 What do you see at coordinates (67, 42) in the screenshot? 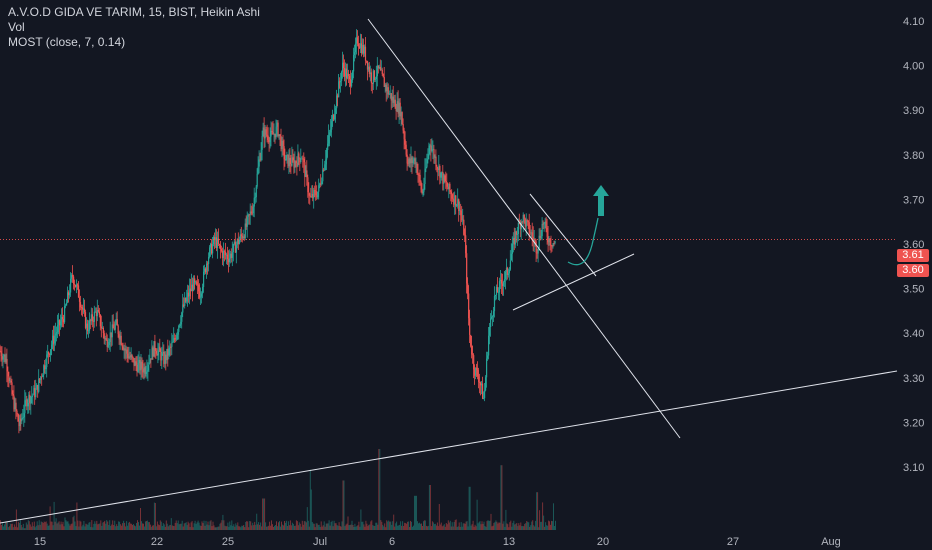
I see `most-indicator-label: MOST (close, 7, 0.14)` at bounding box center [67, 42].